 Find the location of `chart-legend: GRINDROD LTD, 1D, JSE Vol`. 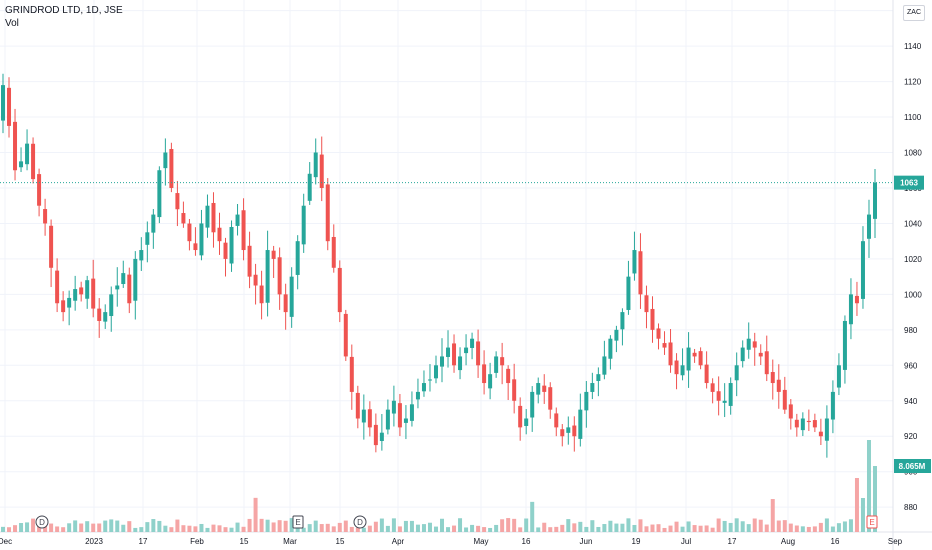

chart-legend: GRINDROD LTD, 1D, JSE Vol is located at coordinates (64, 17).